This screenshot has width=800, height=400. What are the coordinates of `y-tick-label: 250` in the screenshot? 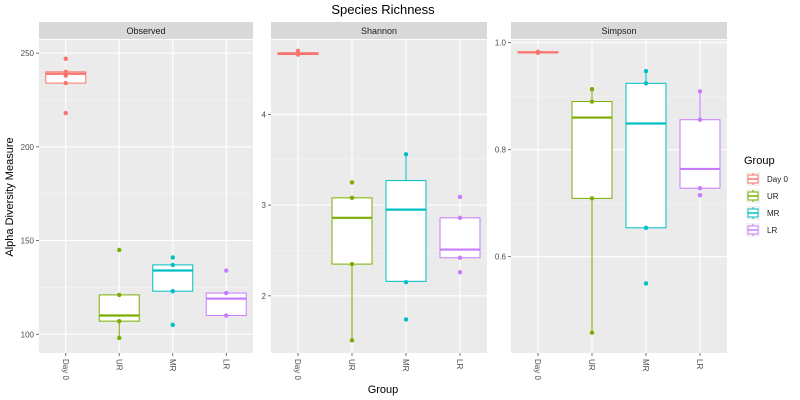 It's located at (28, 53).